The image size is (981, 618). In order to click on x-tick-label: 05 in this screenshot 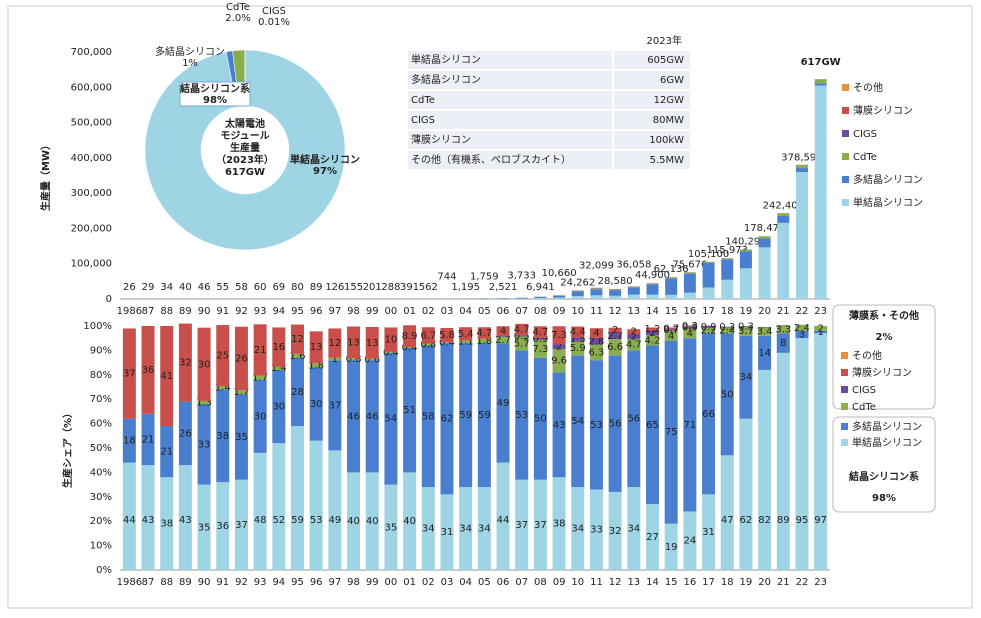, I will do `click(484, 311)`.